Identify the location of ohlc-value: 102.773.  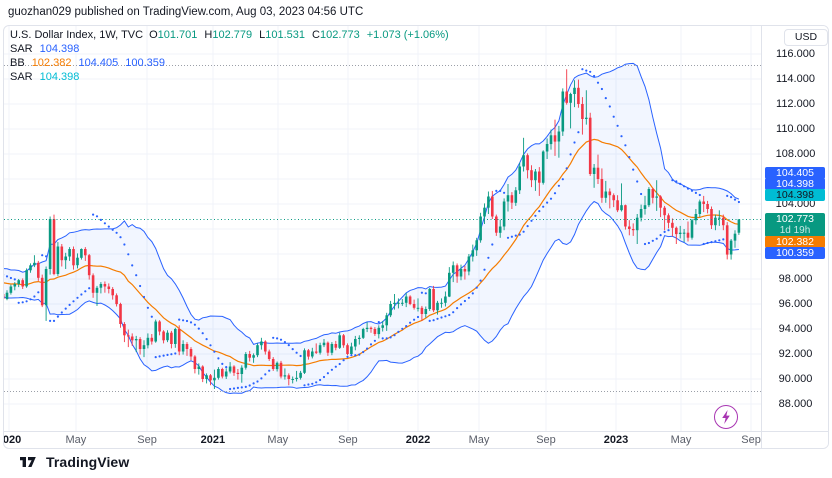
(339, 35).